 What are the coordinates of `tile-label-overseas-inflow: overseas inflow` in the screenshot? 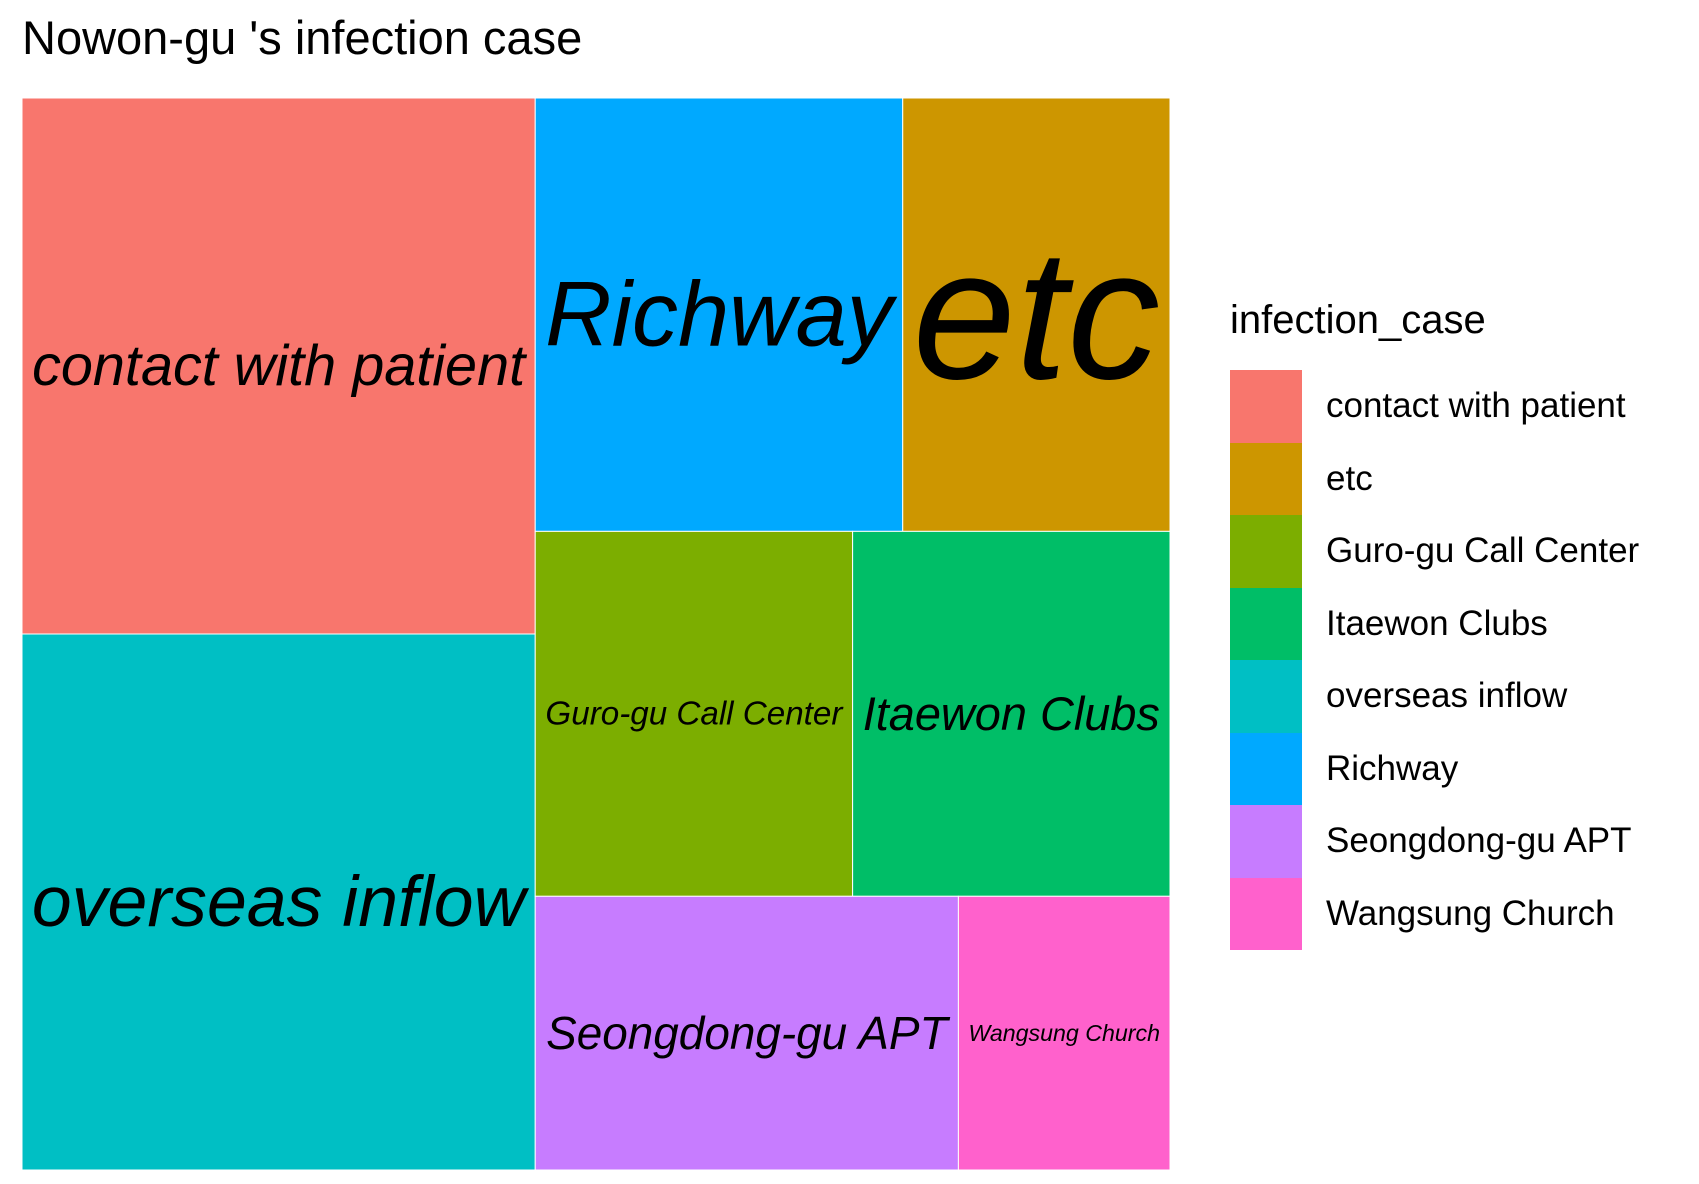 It's located at (281, 902).